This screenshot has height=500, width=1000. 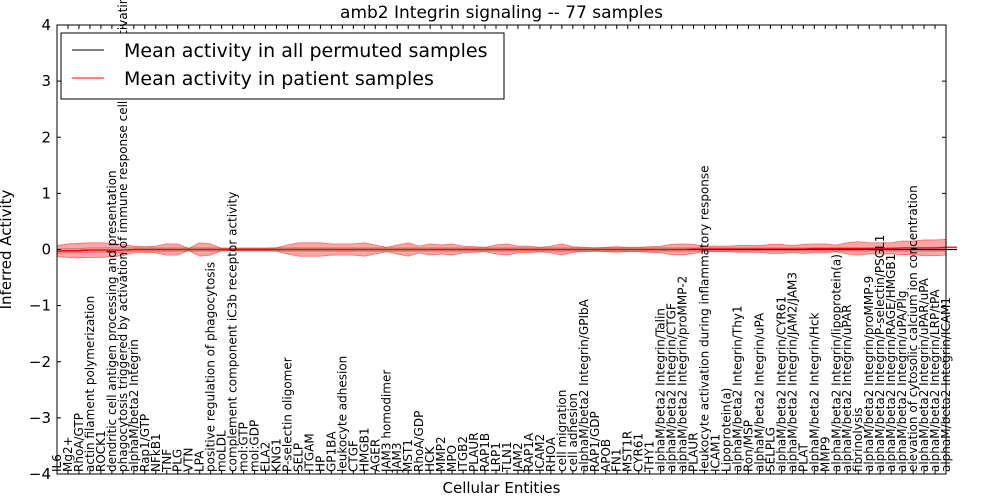 I want to click on x-tick-label: TNF, so click(x=167, y=461).